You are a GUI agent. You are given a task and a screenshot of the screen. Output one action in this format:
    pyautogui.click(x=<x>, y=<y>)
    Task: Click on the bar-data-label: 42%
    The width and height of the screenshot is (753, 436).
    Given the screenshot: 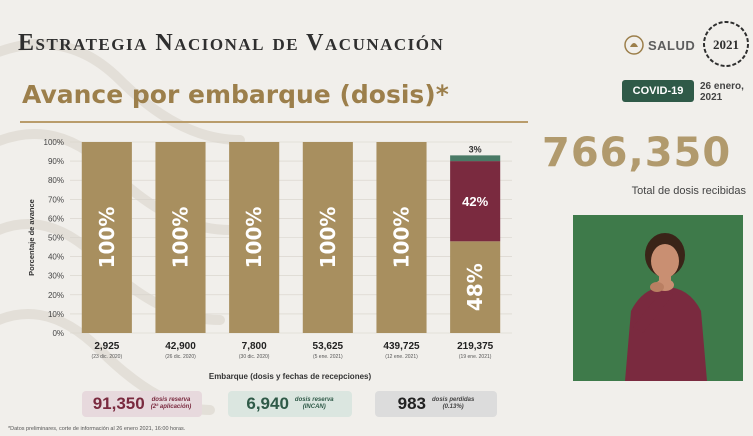 What is the action you would take?
    pyautogui.click(x=475, y=201)
    